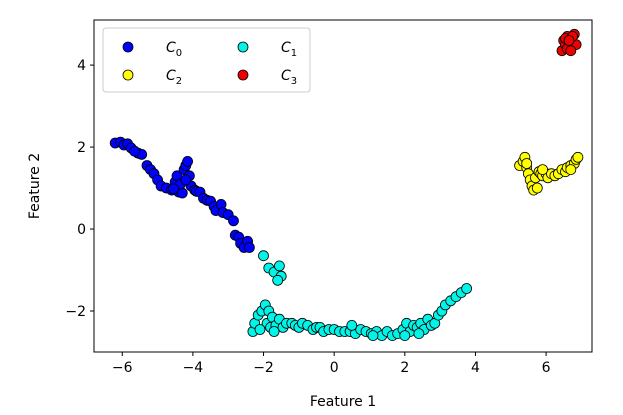 This screenshot has width=623, height=415. What do you see at coordinates (404, 368) in the screenshot?
I see `x-tick-label: 2` at bounding box center [404, 368].